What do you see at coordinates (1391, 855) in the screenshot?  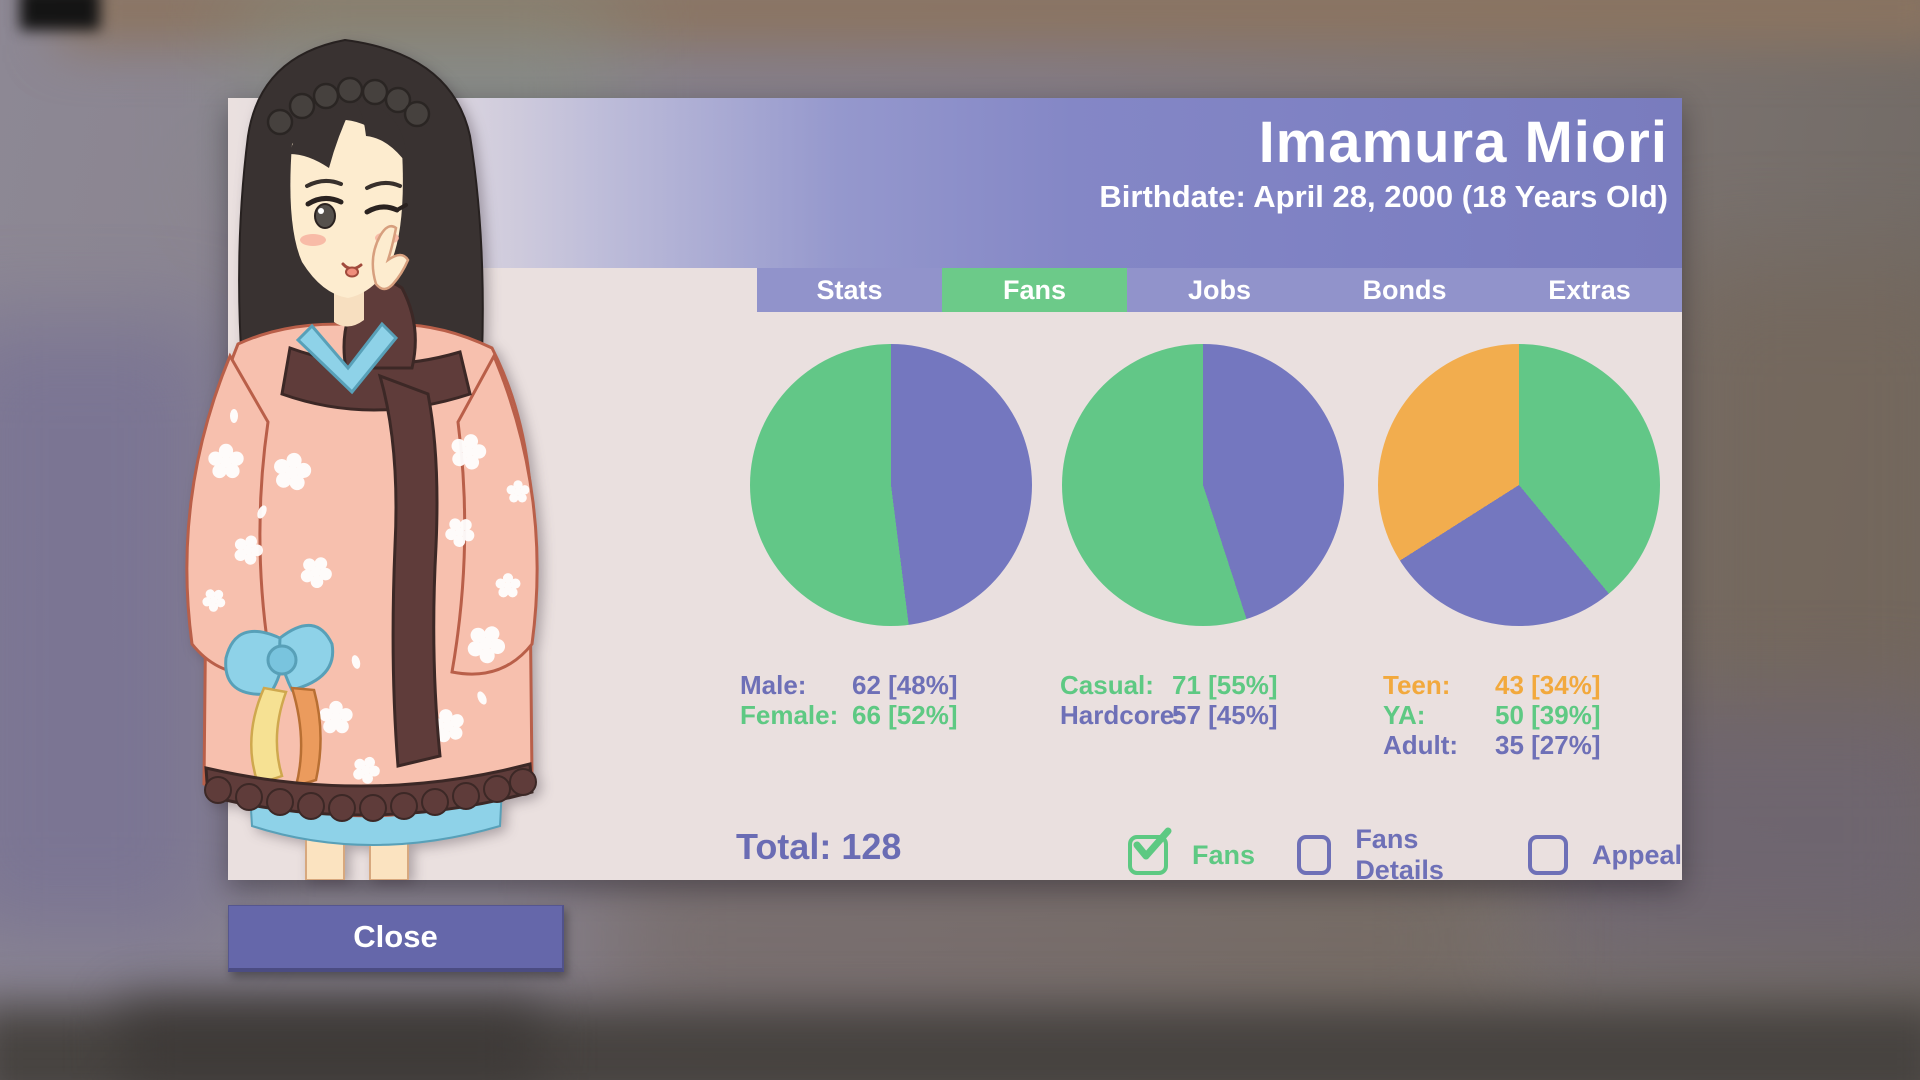 I see `checkbox-fans-details: Fans Details` at bounding box center [1391, 855].